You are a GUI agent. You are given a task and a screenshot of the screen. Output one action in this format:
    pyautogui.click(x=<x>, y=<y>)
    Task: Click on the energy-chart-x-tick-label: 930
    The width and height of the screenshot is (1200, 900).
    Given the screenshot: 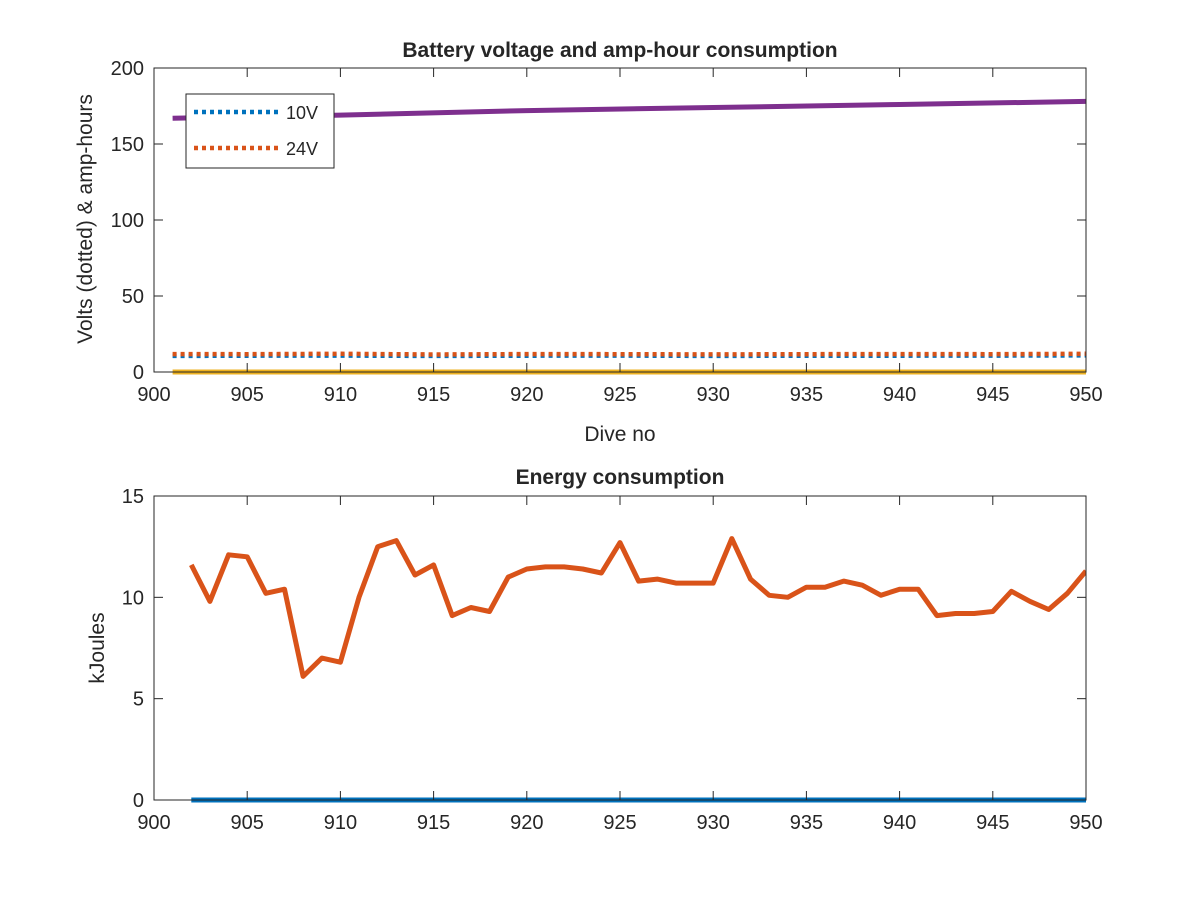 What is the action you would take?
    pyautogui.click(x=713, y=823)
    